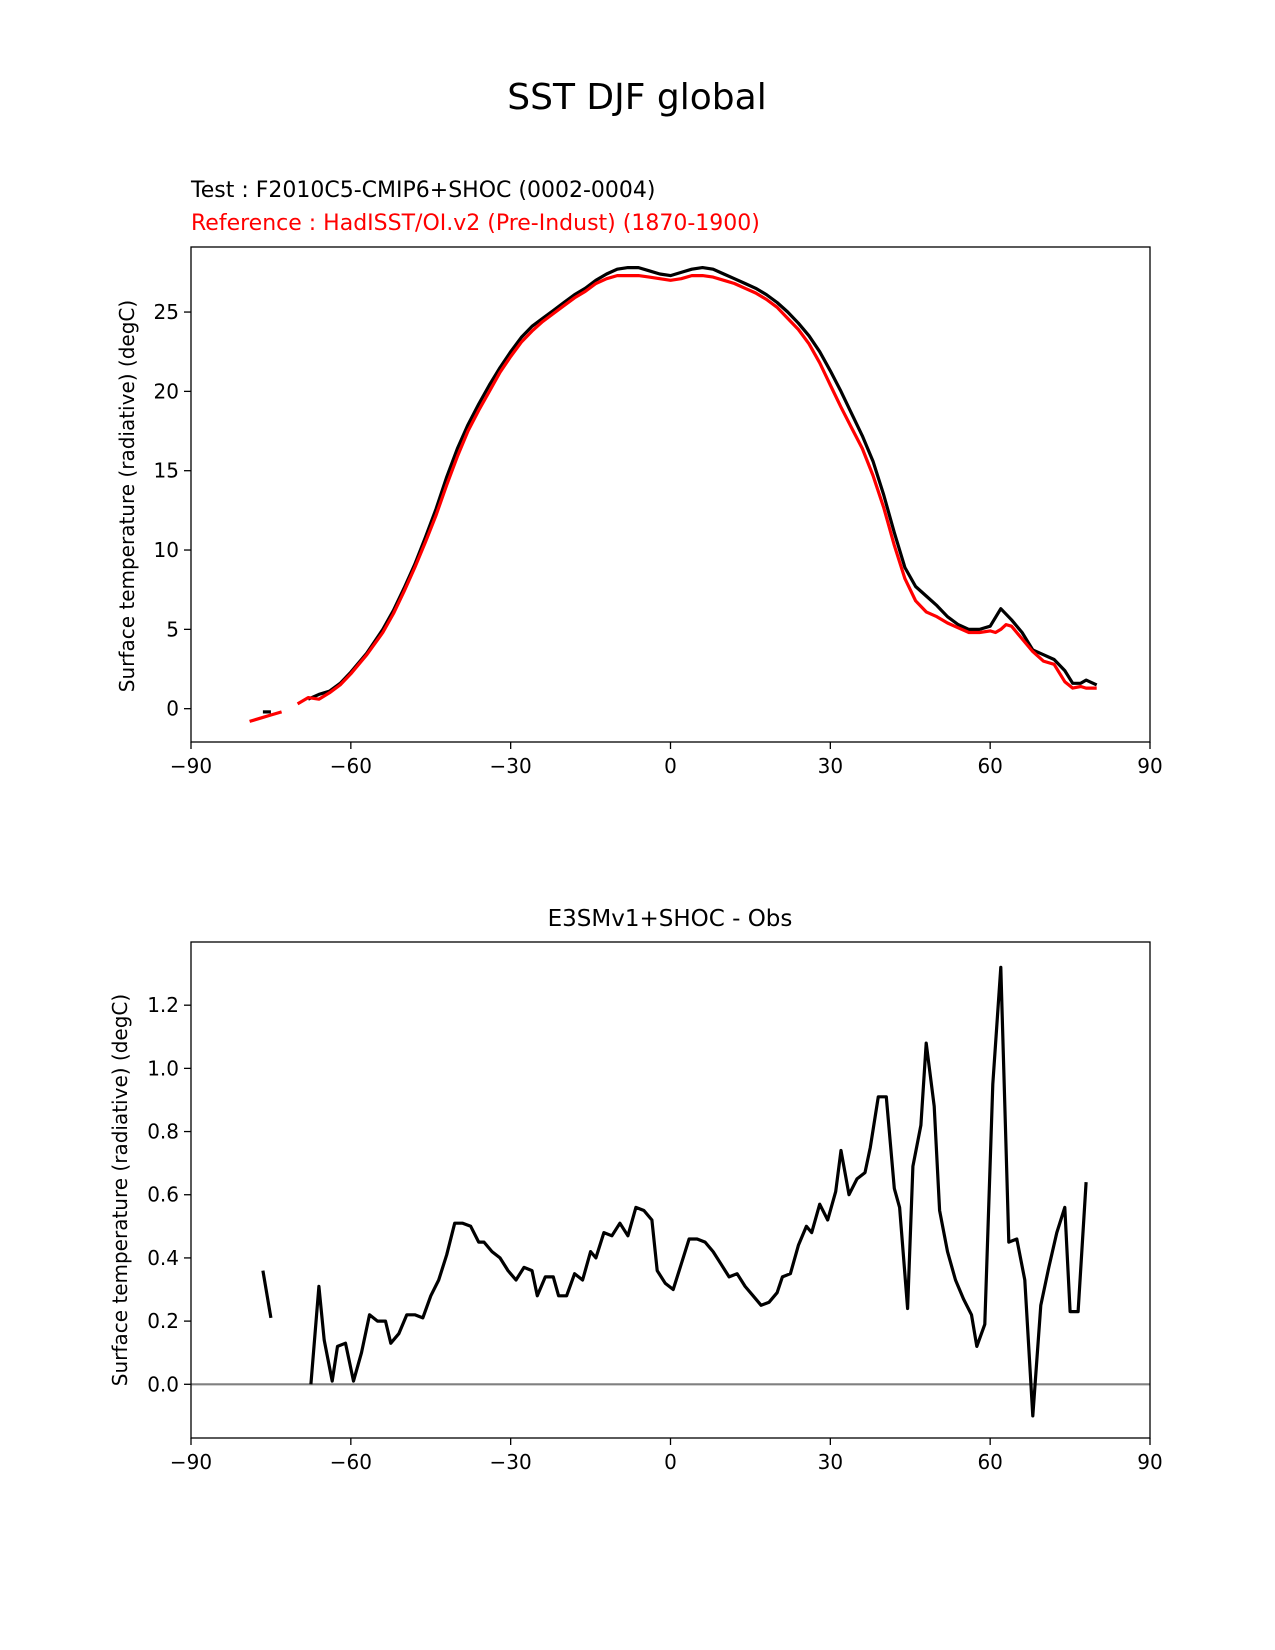  I want to click on top-y-tick-label: 5, so click(172, 629).